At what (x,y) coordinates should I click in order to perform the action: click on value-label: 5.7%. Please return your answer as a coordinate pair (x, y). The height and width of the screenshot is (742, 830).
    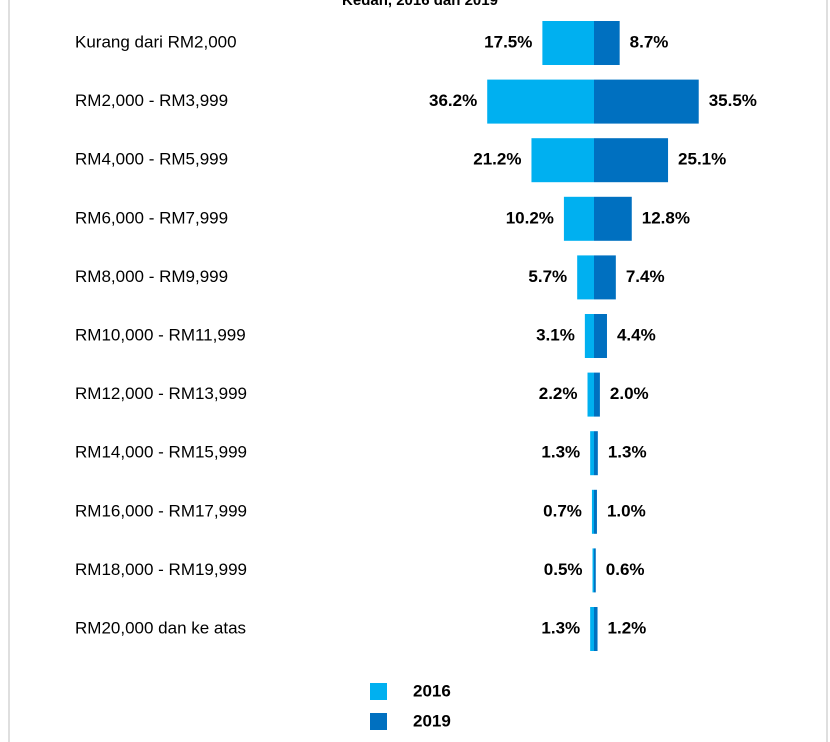
    Looking at the image, I should click on (547, 276).